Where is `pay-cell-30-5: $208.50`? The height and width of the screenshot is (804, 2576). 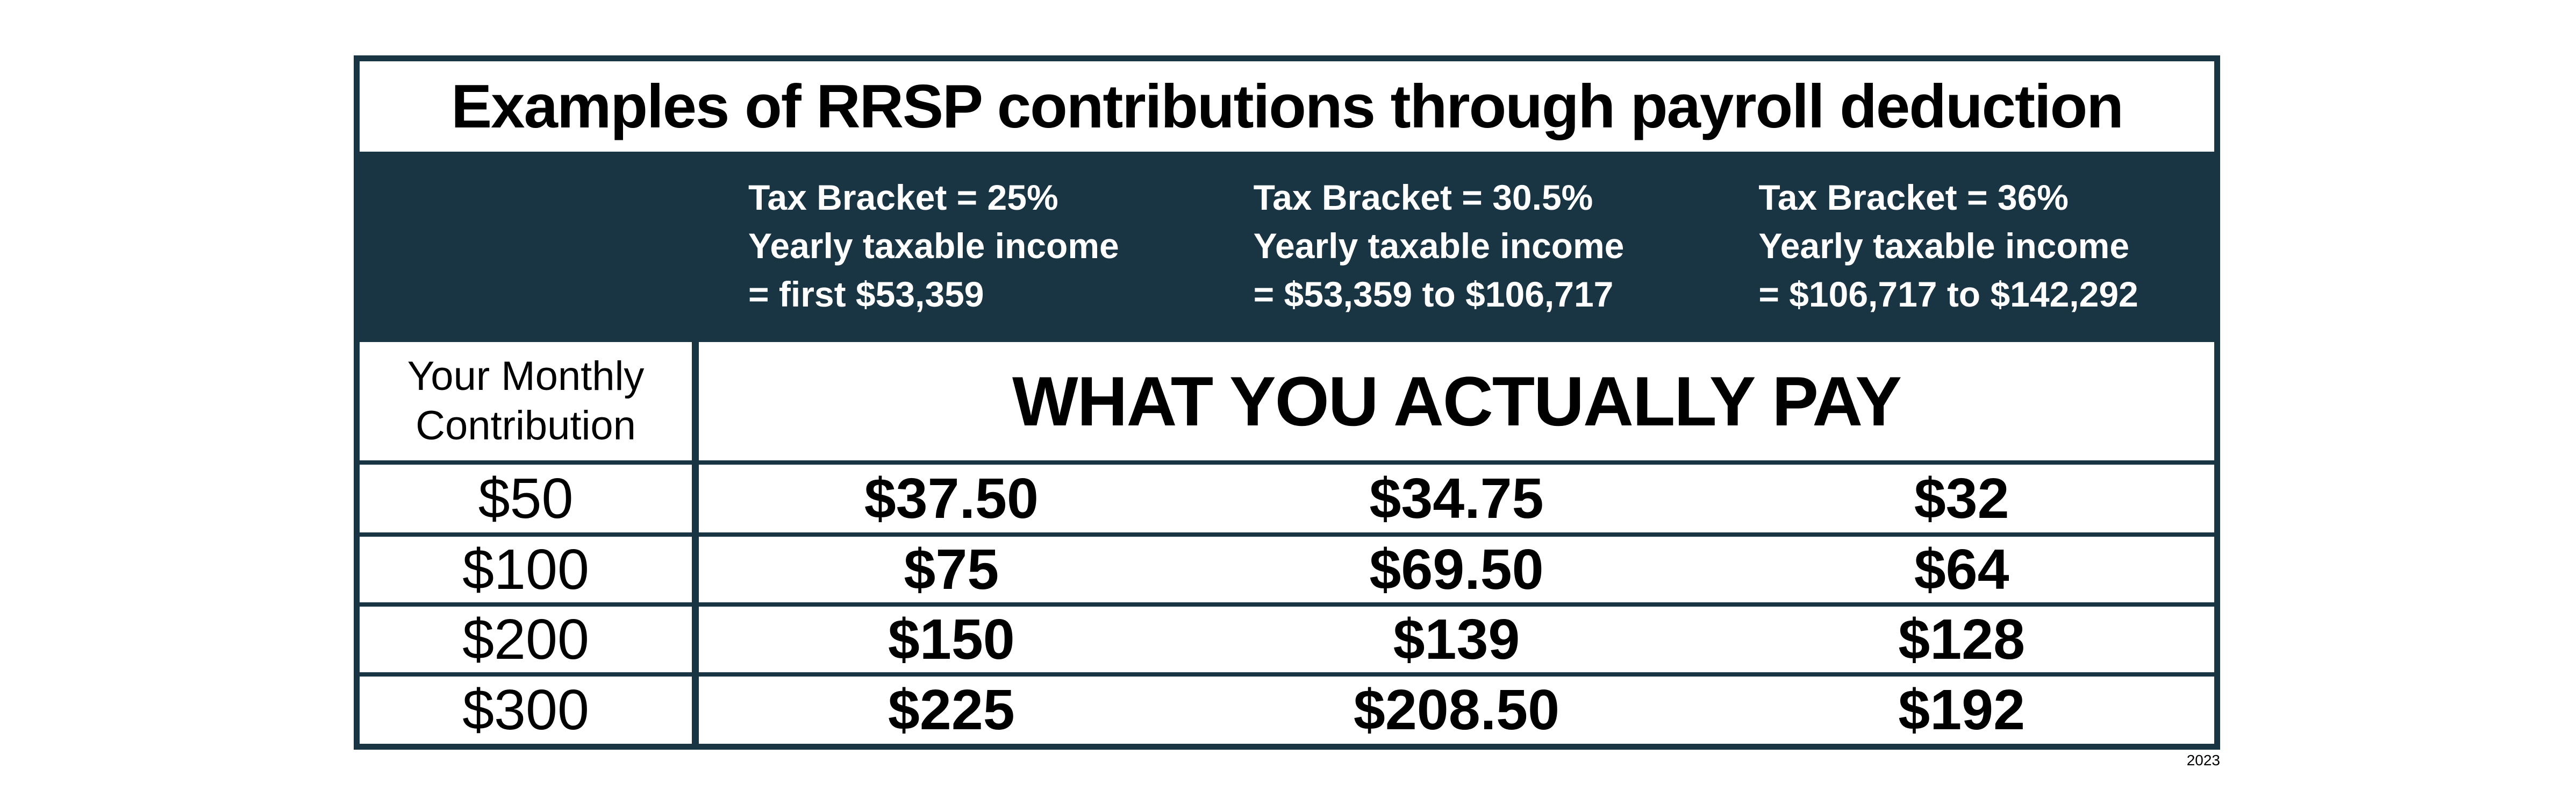 pay-cell-30-5: $208.50 is located at coordinates (1456, 710).